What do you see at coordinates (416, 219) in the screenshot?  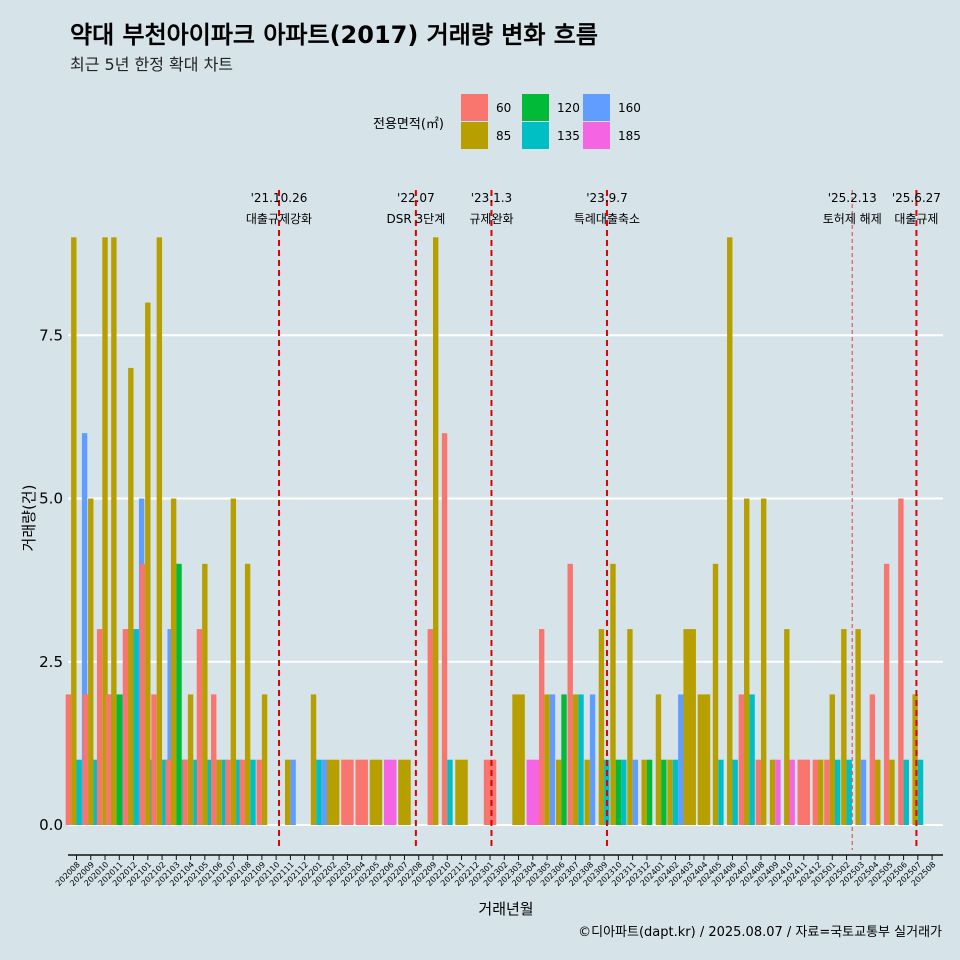 I see `event-label: DSR 3단계` at bounding box center [416, 219].